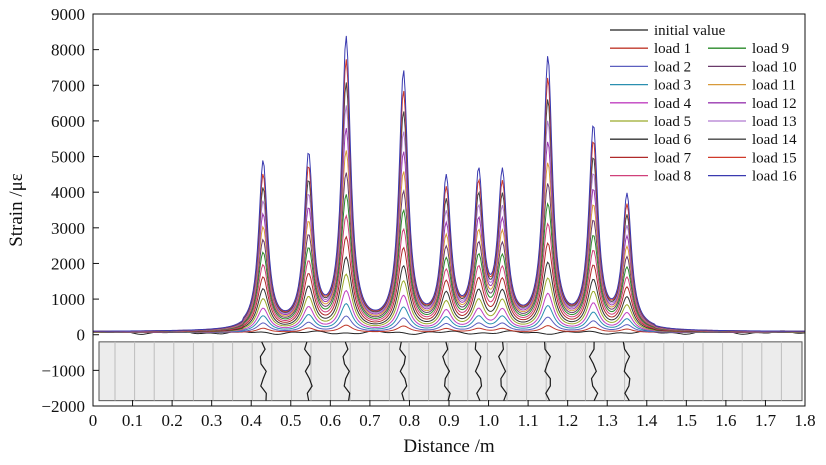 The image size is (826, 465). Describe the element at coordinates (68, 157) in the screenshot. I see `y-tick-label: 5000` at that location.